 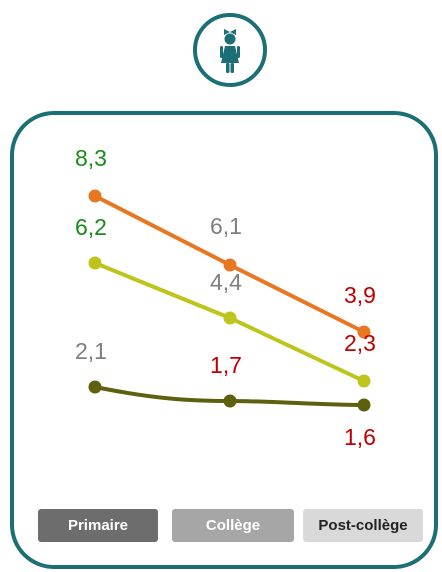 I want to click on data-label-s0-1: 6,1, so click(x=226, y=226).